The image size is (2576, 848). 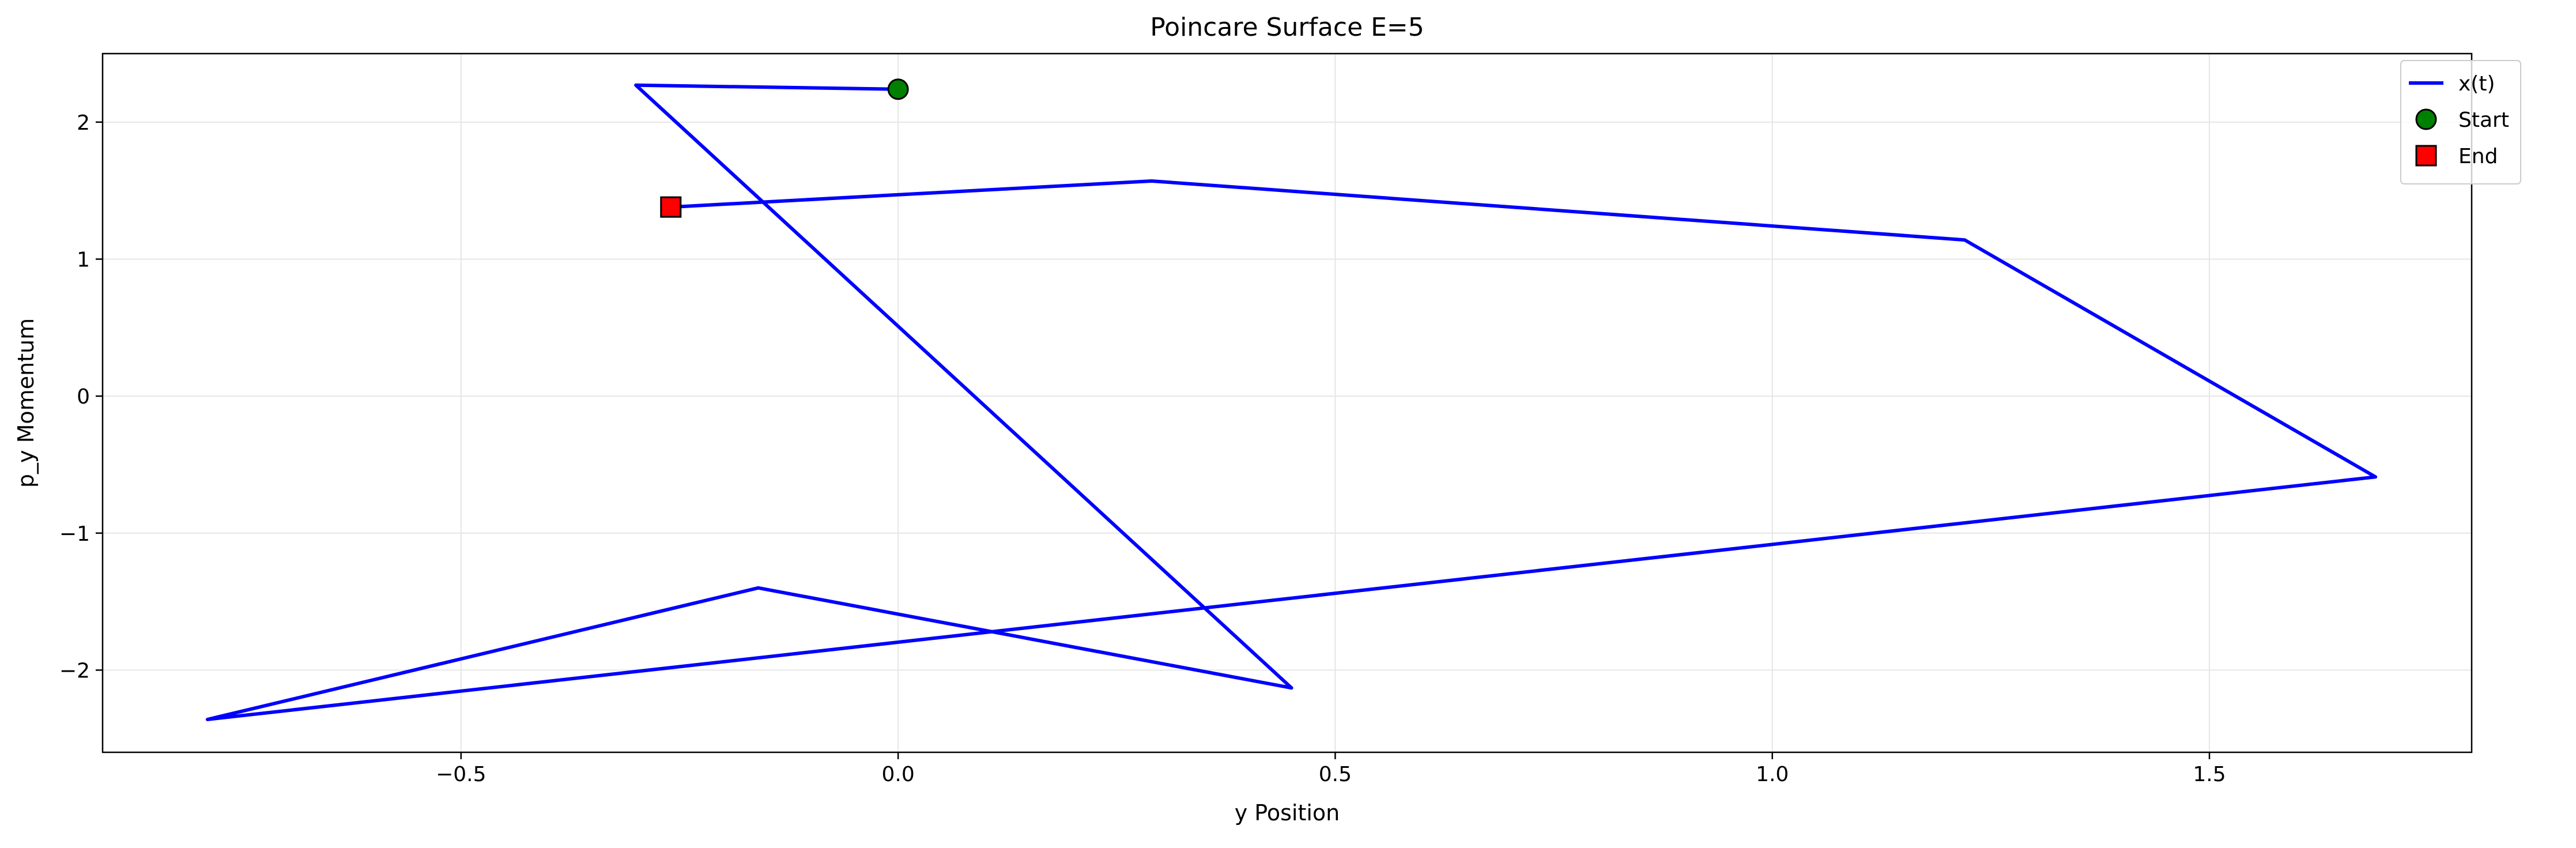 What do you see at coordinates (83, 123) in the screenshot?
I see `y-tick-label: 2` at bounding box center [83, 123].